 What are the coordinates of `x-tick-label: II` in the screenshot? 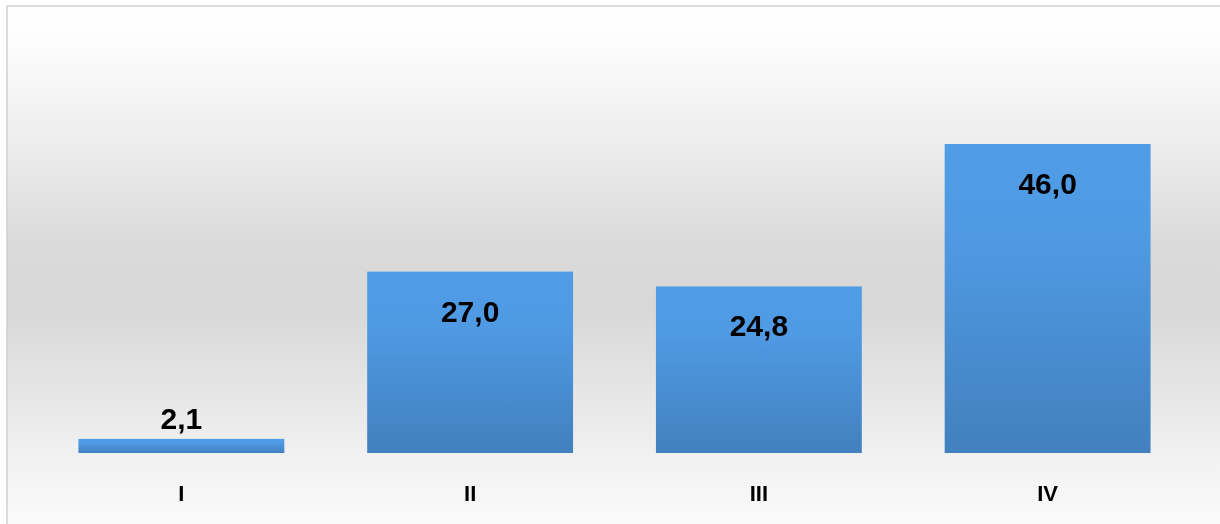 It's located at (470, 493).